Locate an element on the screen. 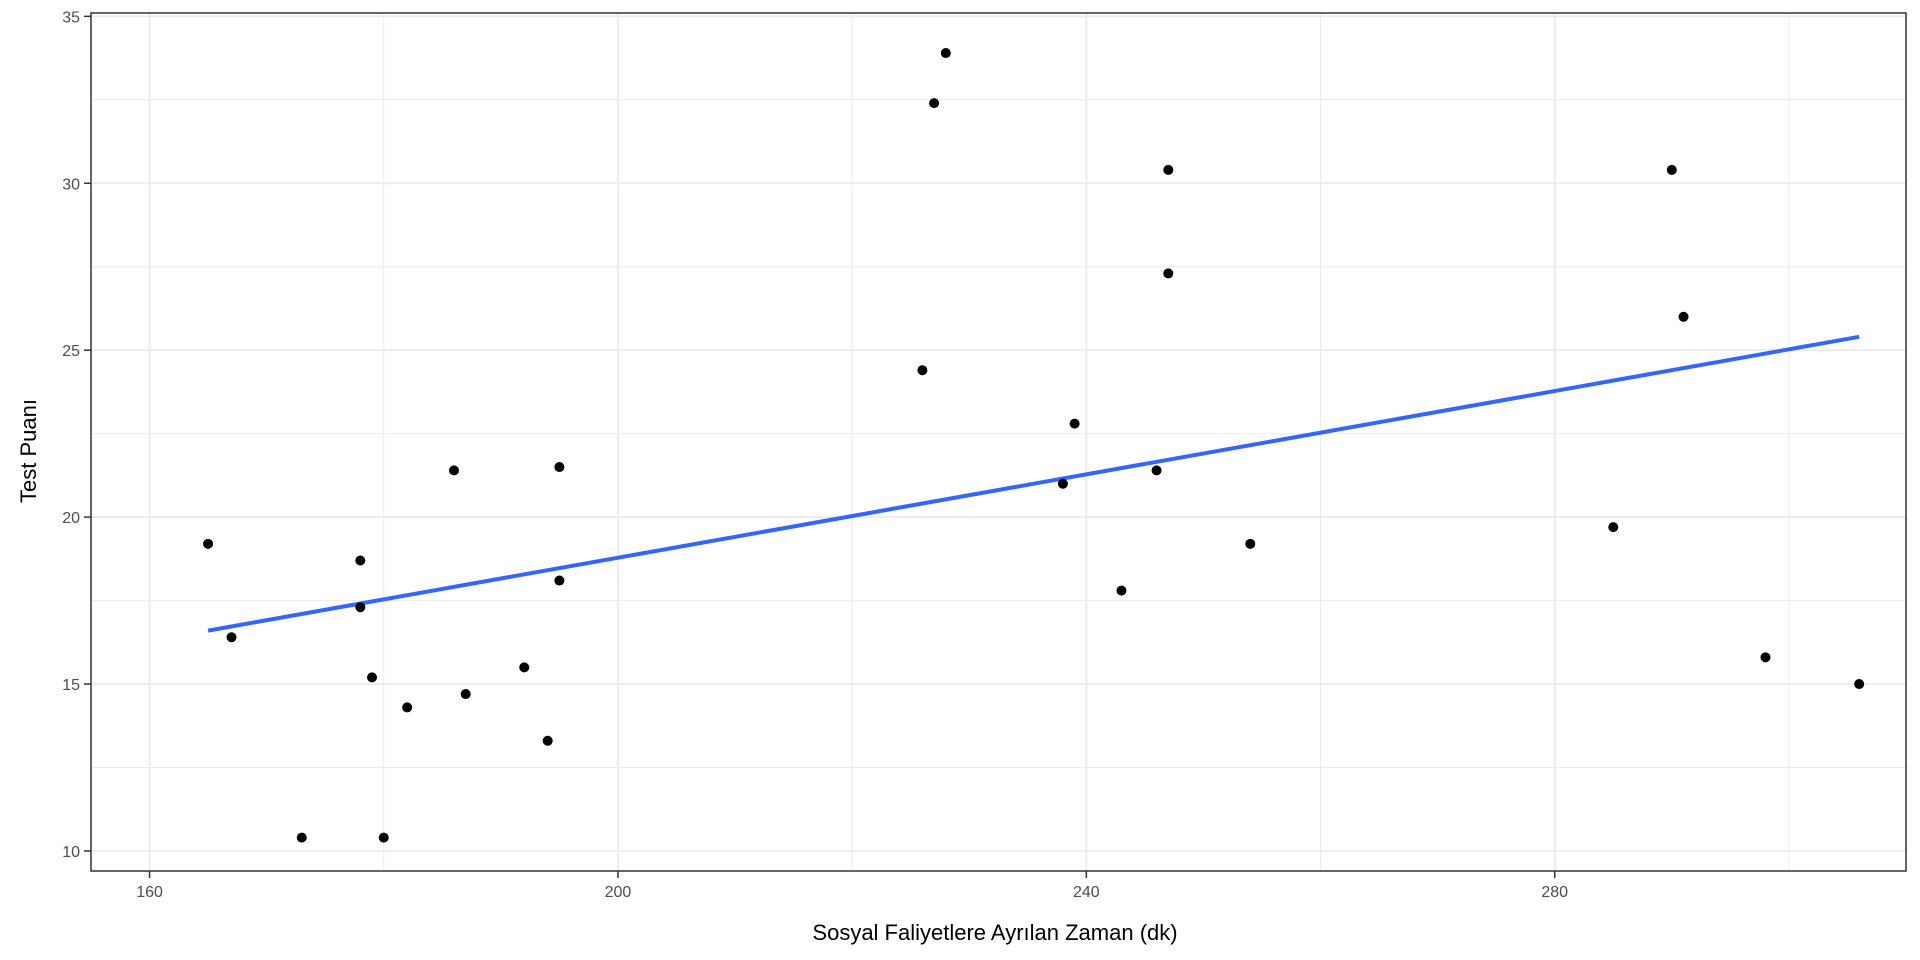  y-axis-title: Test Puanı is located at coordinates (28, 451).